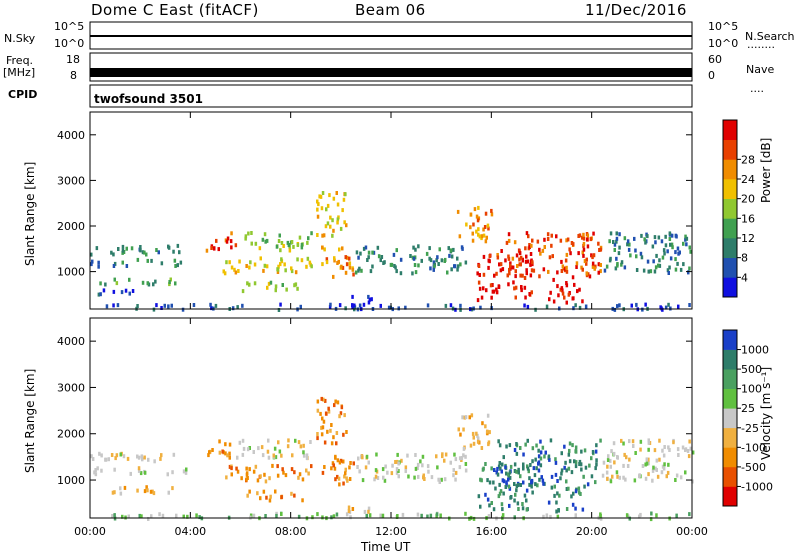  I want to click on colorbar-tick-label: -1000, so click(757, 486).